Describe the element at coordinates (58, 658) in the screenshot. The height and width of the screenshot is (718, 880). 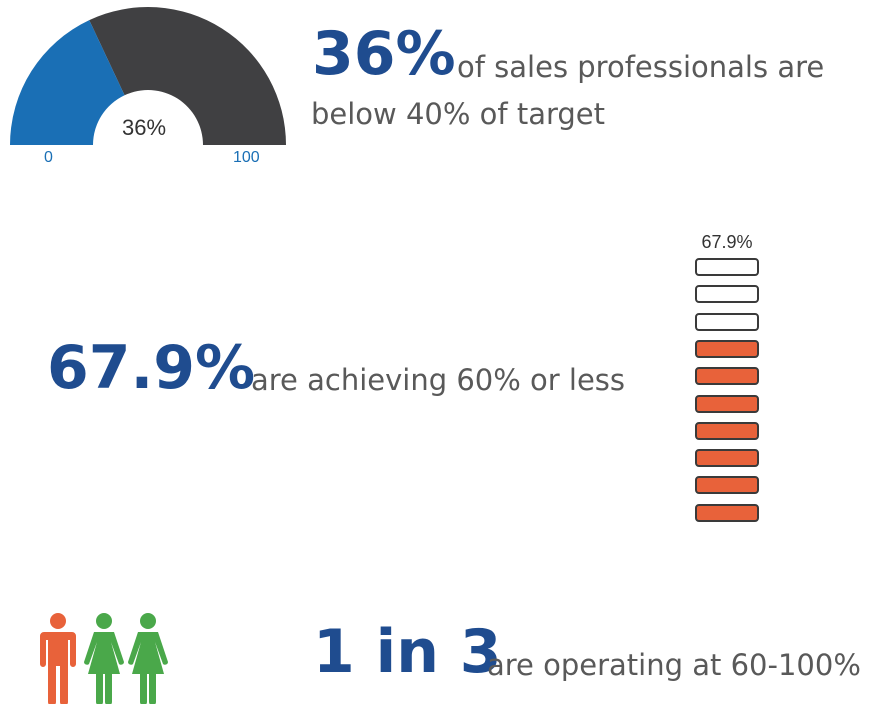
I see `man-icon` at that location.